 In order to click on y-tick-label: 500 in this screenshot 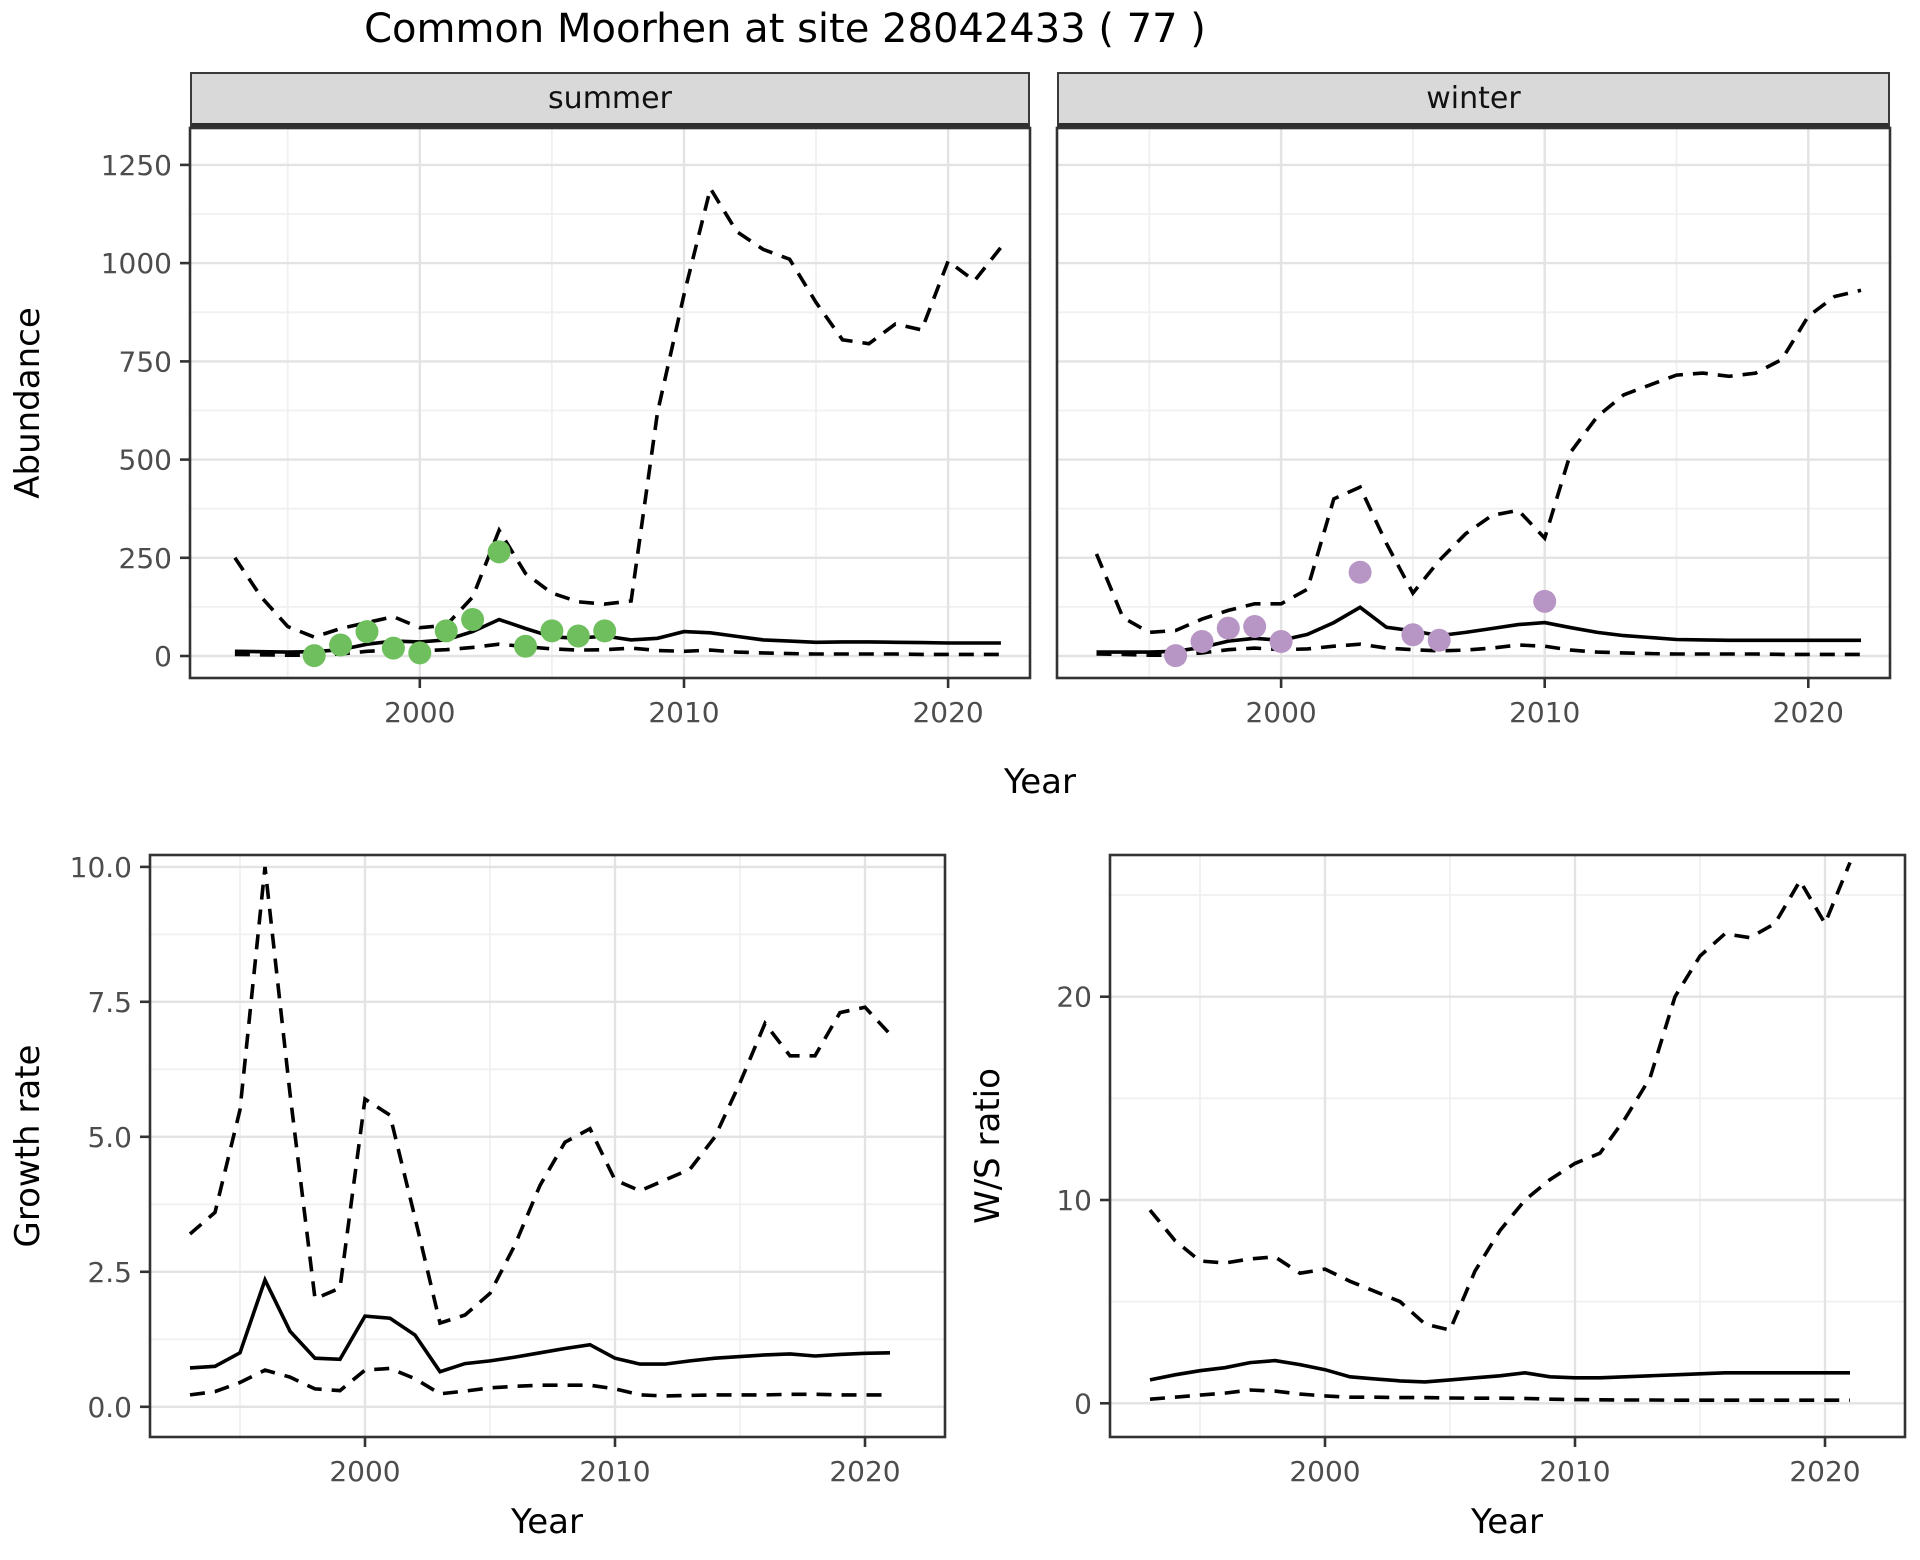, I will do `click(145, 460)`.